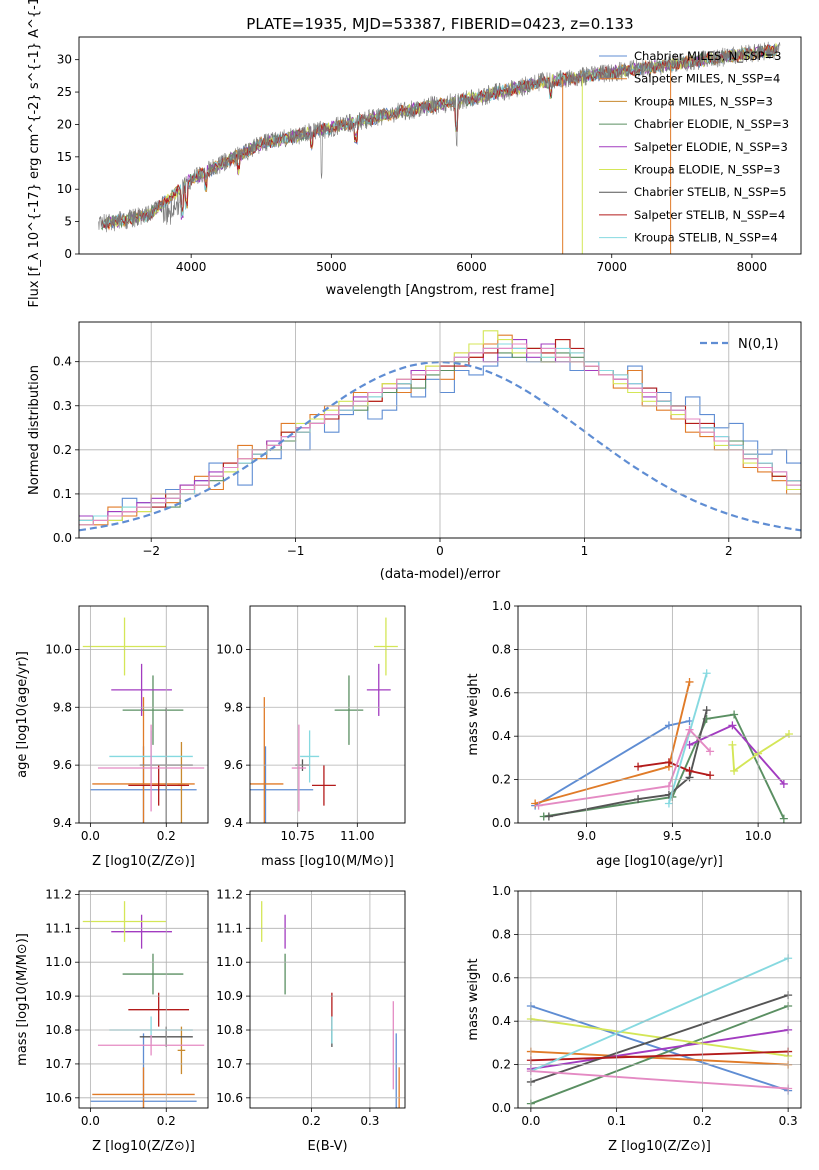 This screenshot has width=819, height=1170. What do you see at coordinates (229, 1064) in the screenshot?
I see `y-tick-label: 10.7` at bounding box center [229, 1064].